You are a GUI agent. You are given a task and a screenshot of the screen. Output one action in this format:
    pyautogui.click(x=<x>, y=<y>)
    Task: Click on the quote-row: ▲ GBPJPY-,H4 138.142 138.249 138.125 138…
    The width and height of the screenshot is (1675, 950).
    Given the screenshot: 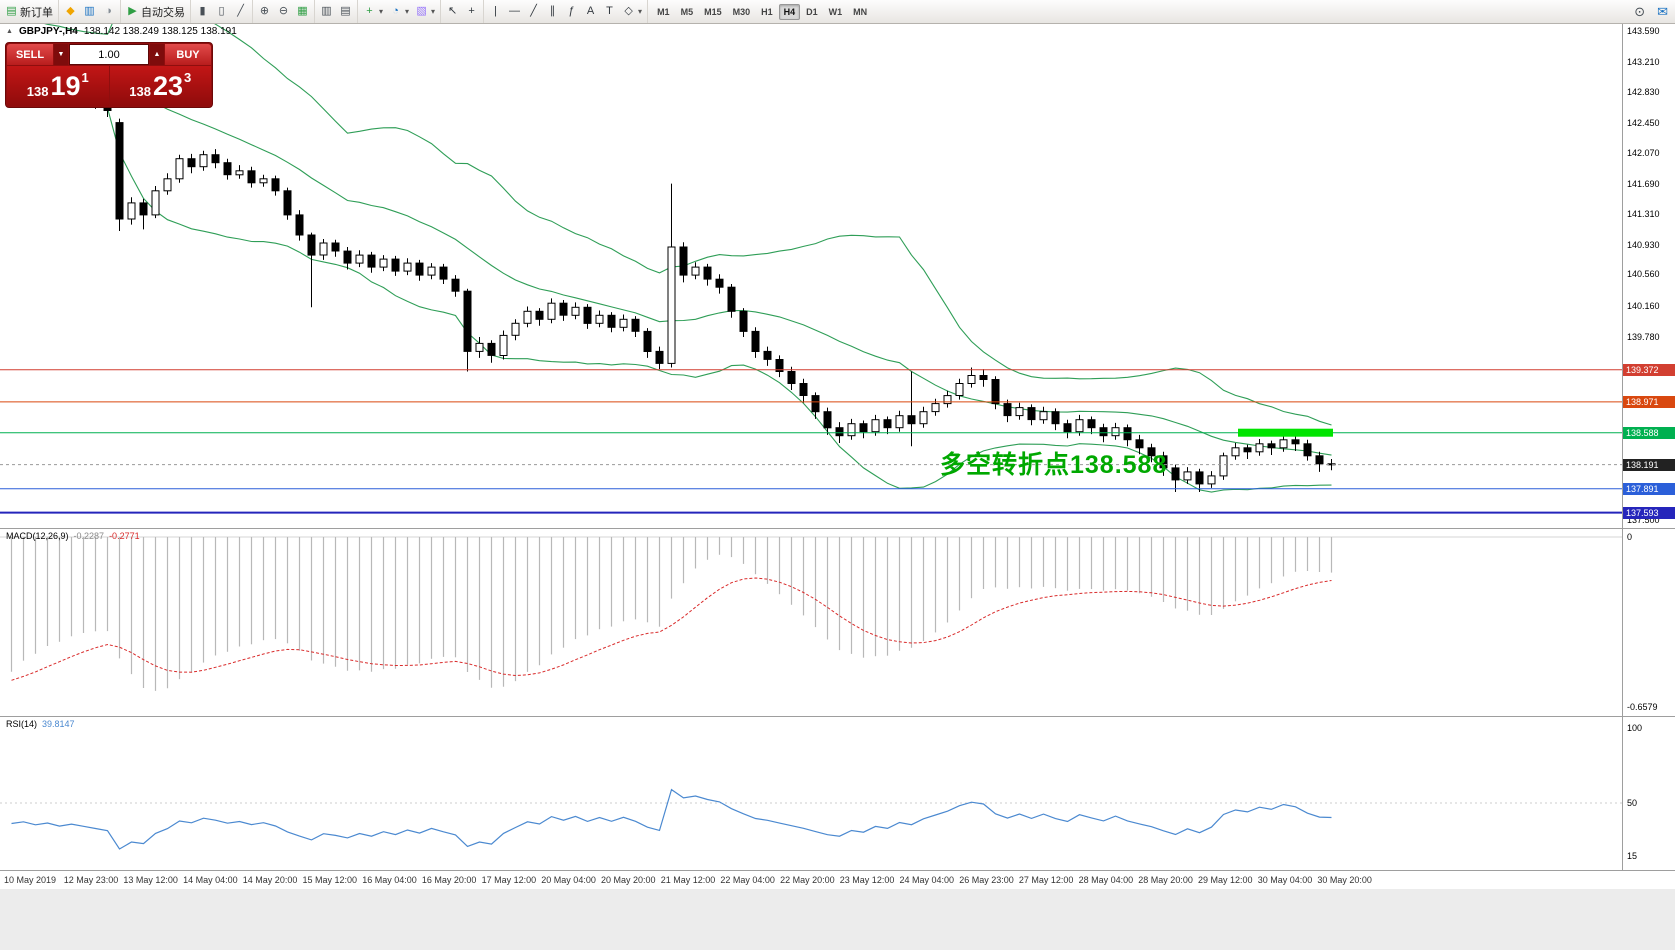 What is the action you would take?
    pyautogui.click(x=121, y=31)
    